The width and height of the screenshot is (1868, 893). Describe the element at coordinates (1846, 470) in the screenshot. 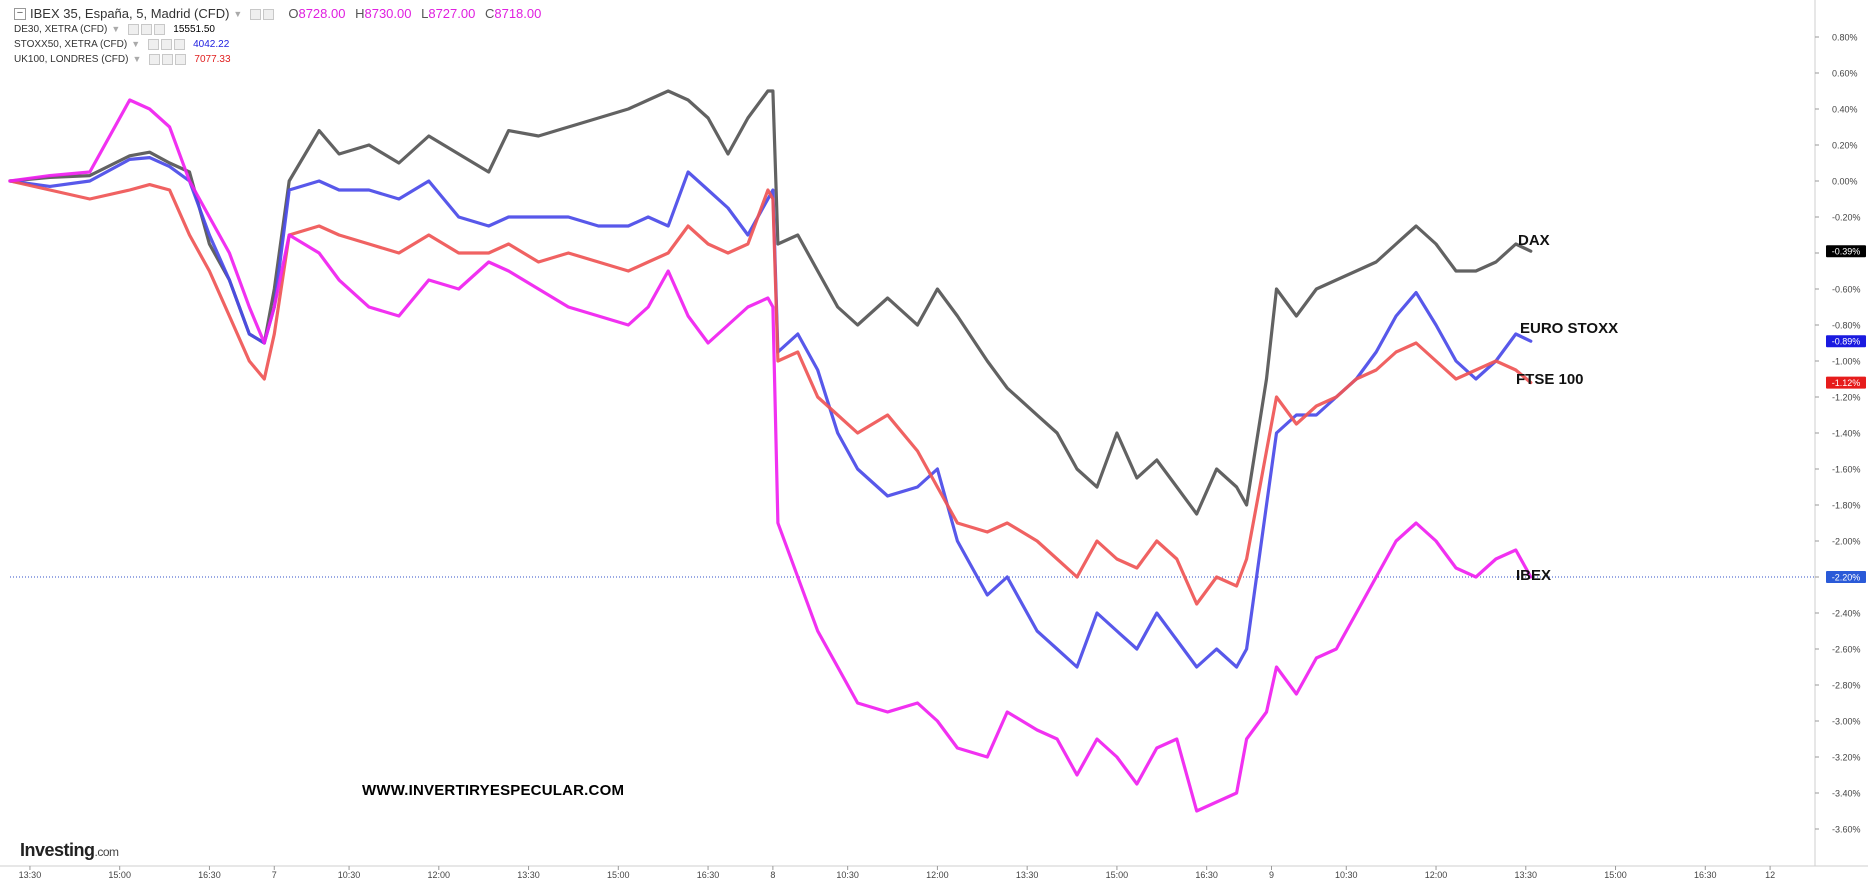

I see `y-tick-label: -1.60%` at that location.